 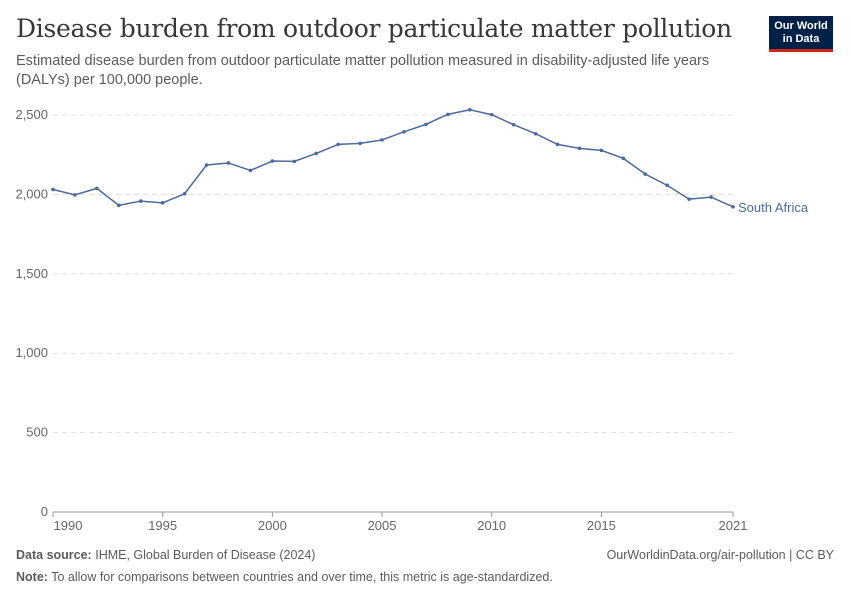 What do you see at coordinates (382, 525) in the screenshot?
I see `x-tick-label: 2005` at bounding box center [382, 525].